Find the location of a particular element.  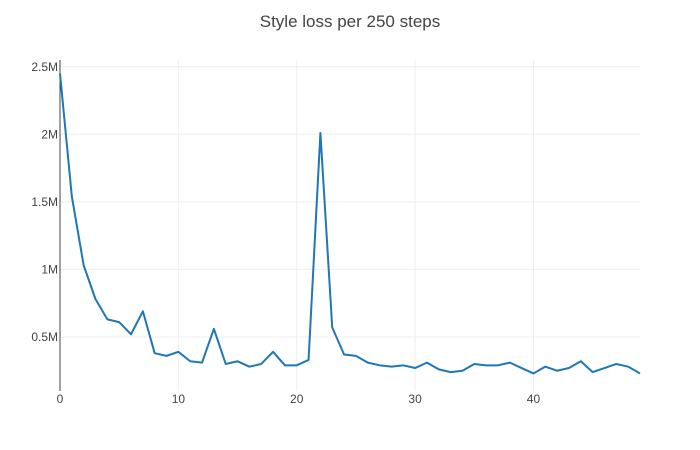

chart-title: Style loss per 250 steps is located at coordinates (350, 21).